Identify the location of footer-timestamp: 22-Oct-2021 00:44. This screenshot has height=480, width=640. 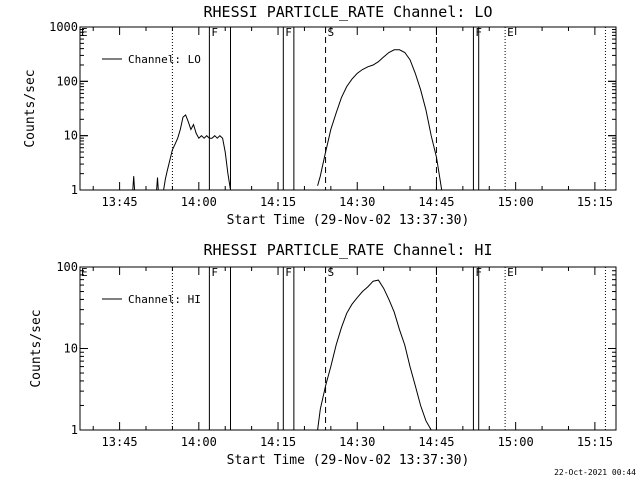
(595, 472).